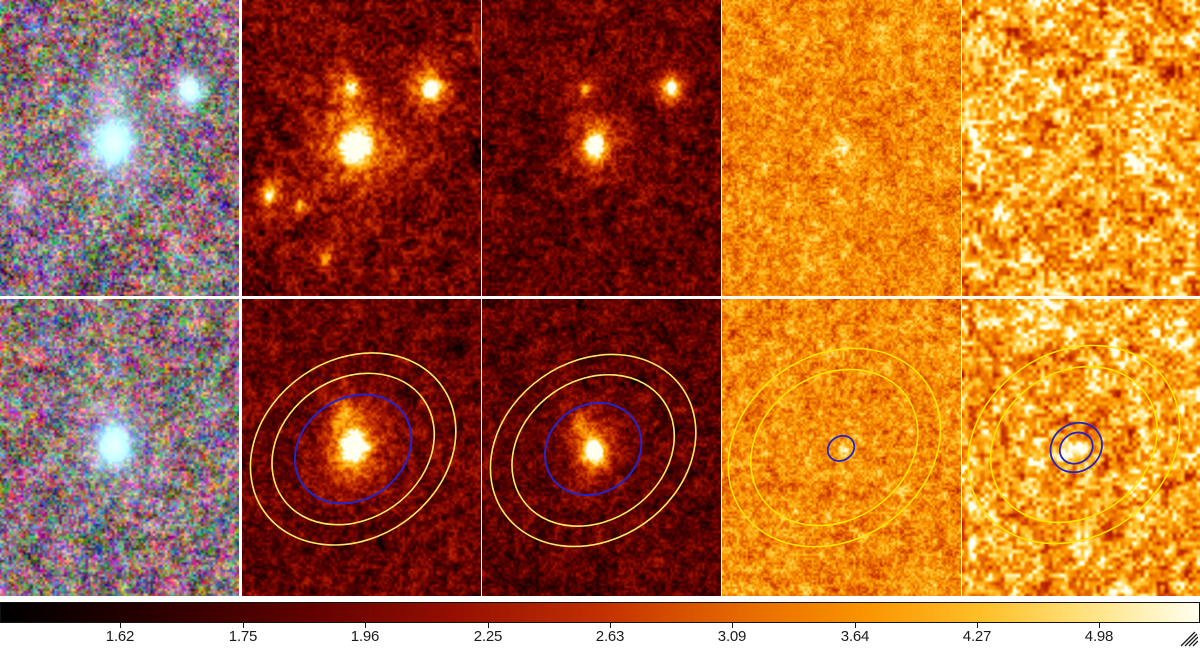 This screenshot has height=649, width=1200. I want to click on near-infrared-band-bottom-image, so click(361, 447).